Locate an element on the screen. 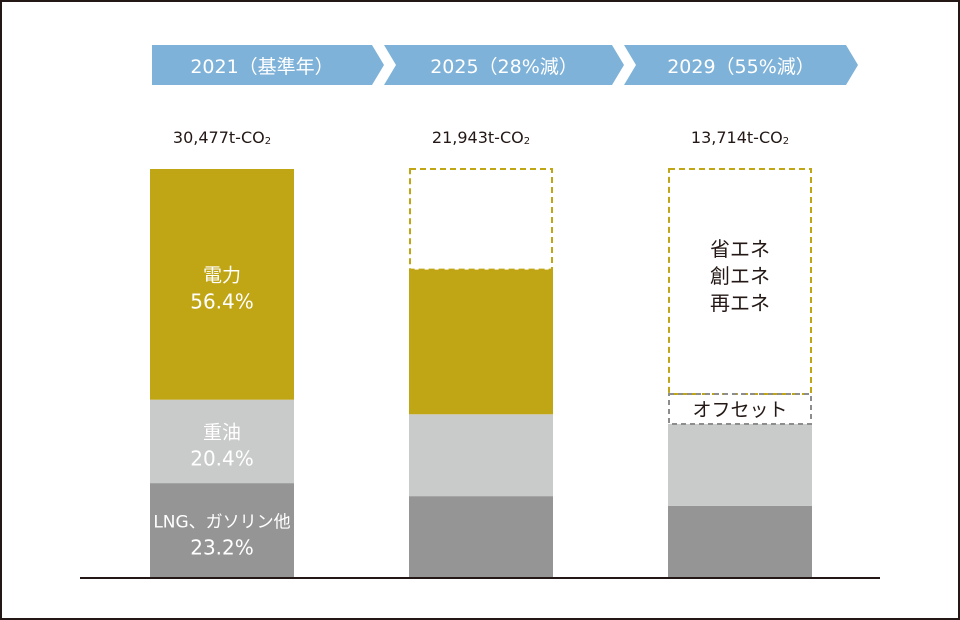  offset-box is located at coordinates (740, 408).